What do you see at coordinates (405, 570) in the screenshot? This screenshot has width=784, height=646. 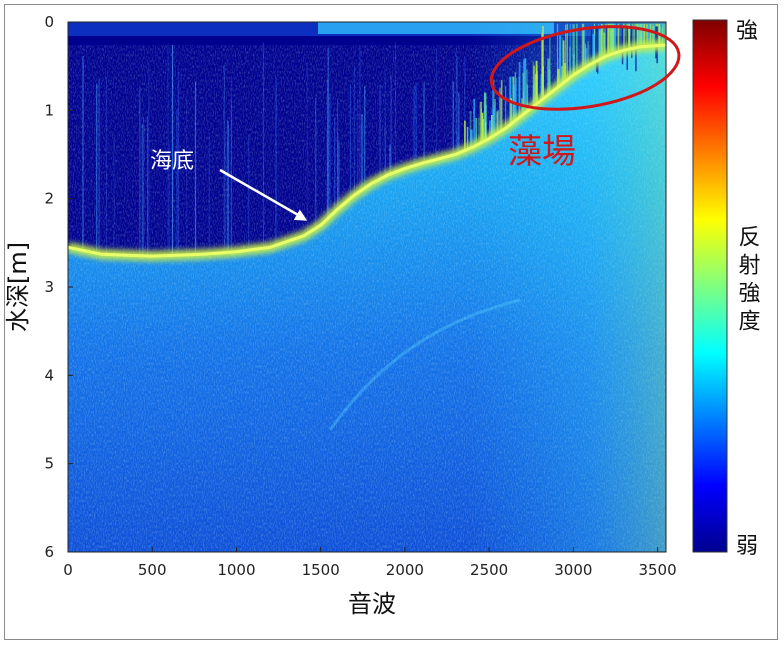 I see `x-tick-label: 2000` at bounding box center [405, 570].